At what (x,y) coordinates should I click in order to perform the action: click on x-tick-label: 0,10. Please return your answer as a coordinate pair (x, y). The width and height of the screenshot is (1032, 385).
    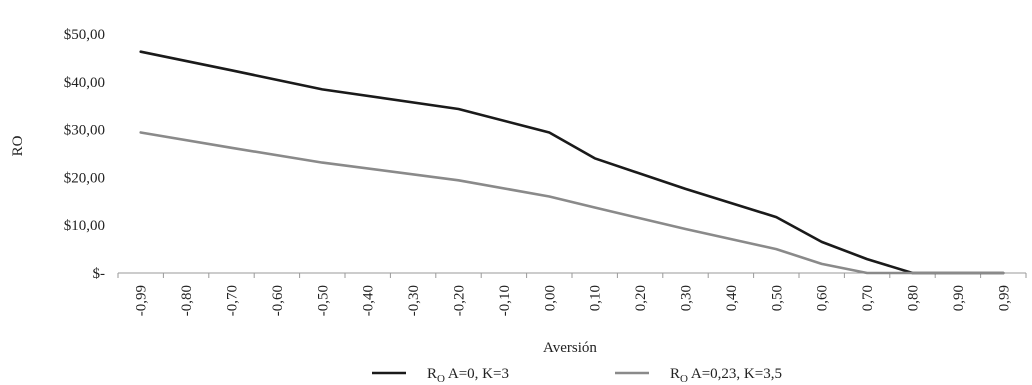
    Looking at the image, I should click on (596, 298).